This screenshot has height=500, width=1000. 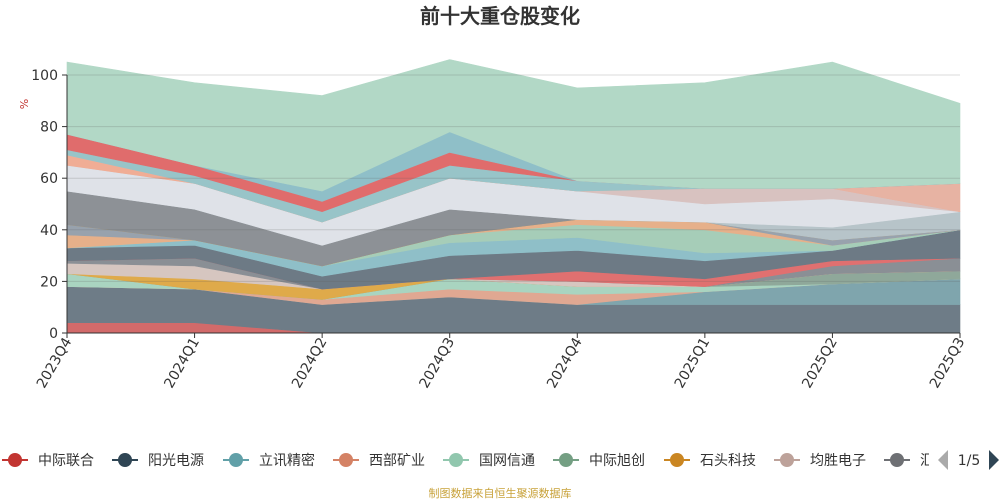 I want to click on y-tick-label: 40, so click(x=49, y=231).